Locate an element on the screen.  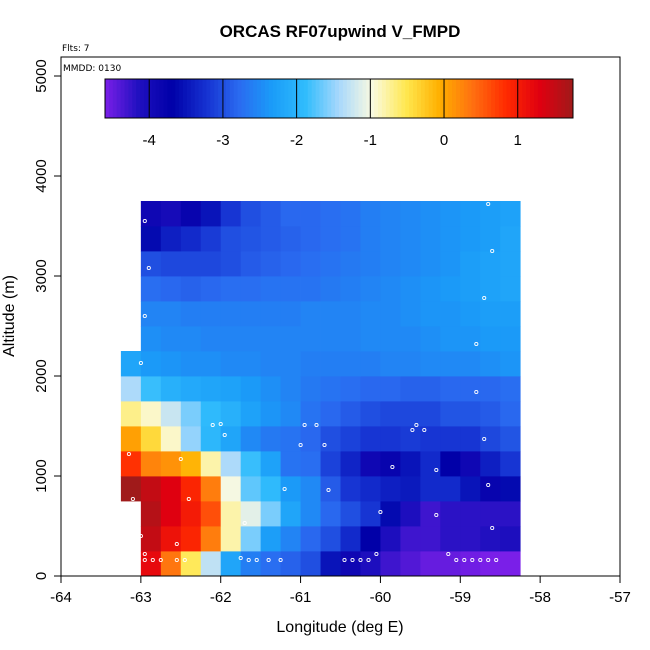
x-axis: -64 -63 -62 -61 -60 -59 -58 -57 is located at coordinates (340, 591).